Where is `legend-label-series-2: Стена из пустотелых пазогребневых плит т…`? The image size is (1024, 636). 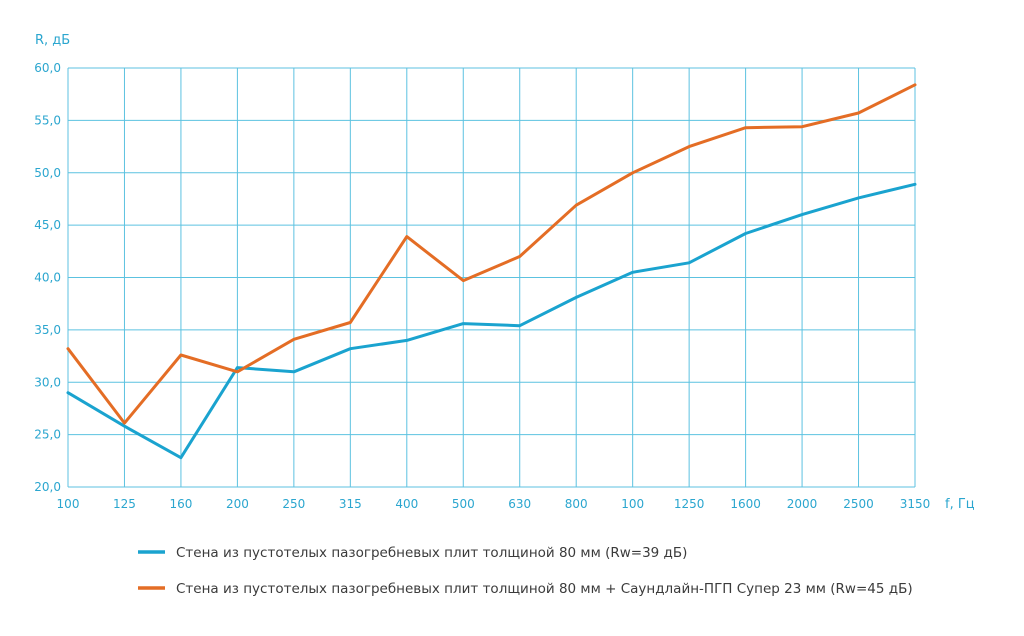
legend-label-series-2: Стена из пустотелых пазогребневых плит т… is located at coordinates (544, 589).